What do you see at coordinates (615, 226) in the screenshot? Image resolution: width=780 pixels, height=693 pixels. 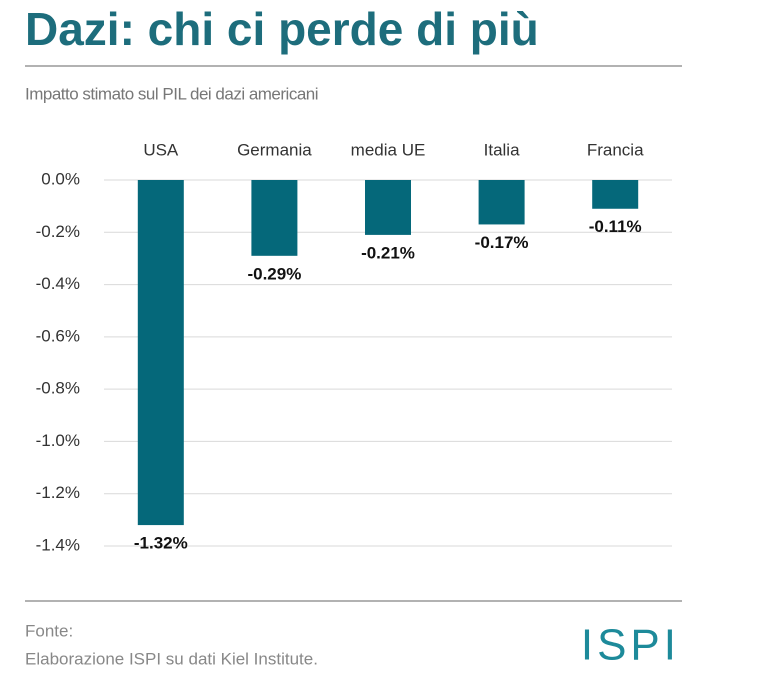 I see `value-label: -0.11%` at bounding box center [615, 226].